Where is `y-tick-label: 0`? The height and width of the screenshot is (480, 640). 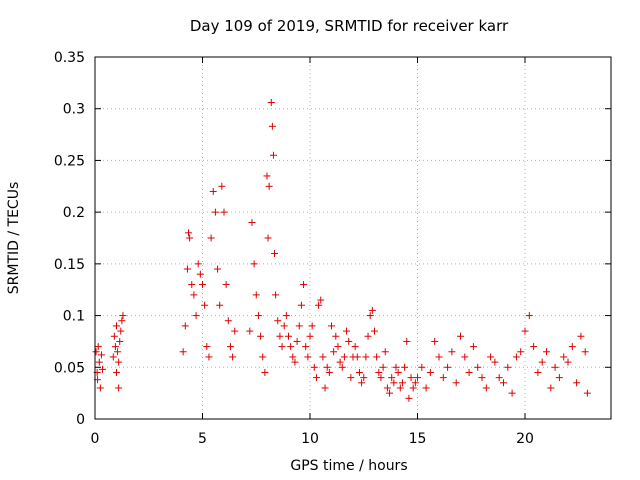
y-tick-label: 0 is located at coordinates (80, 420).